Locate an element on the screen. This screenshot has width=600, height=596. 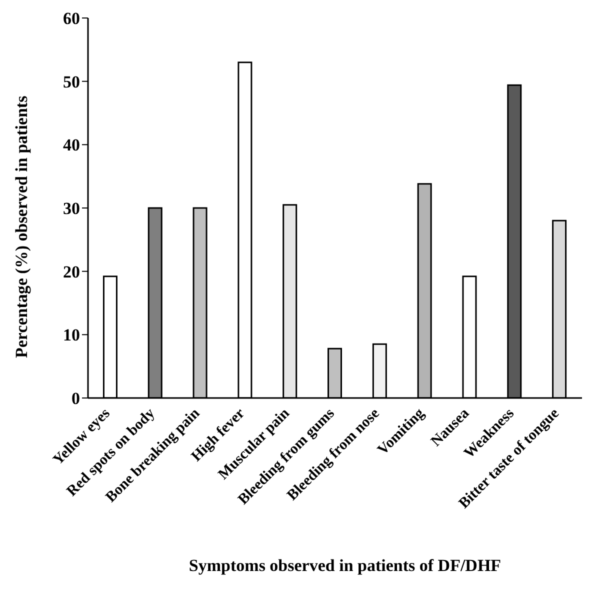
y-tick-label: 20 is located at coordinates (71, 272).